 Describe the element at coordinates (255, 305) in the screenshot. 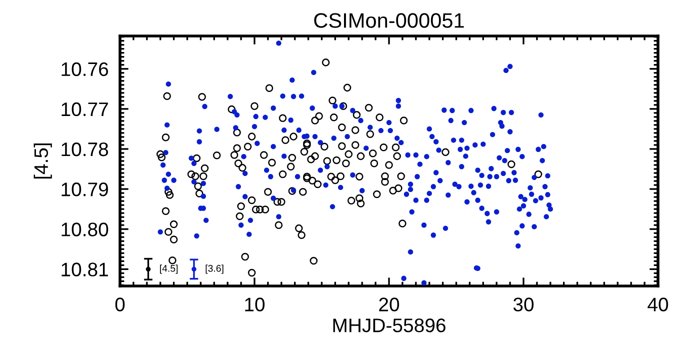

I see `x-tick-label: 10` at that location.